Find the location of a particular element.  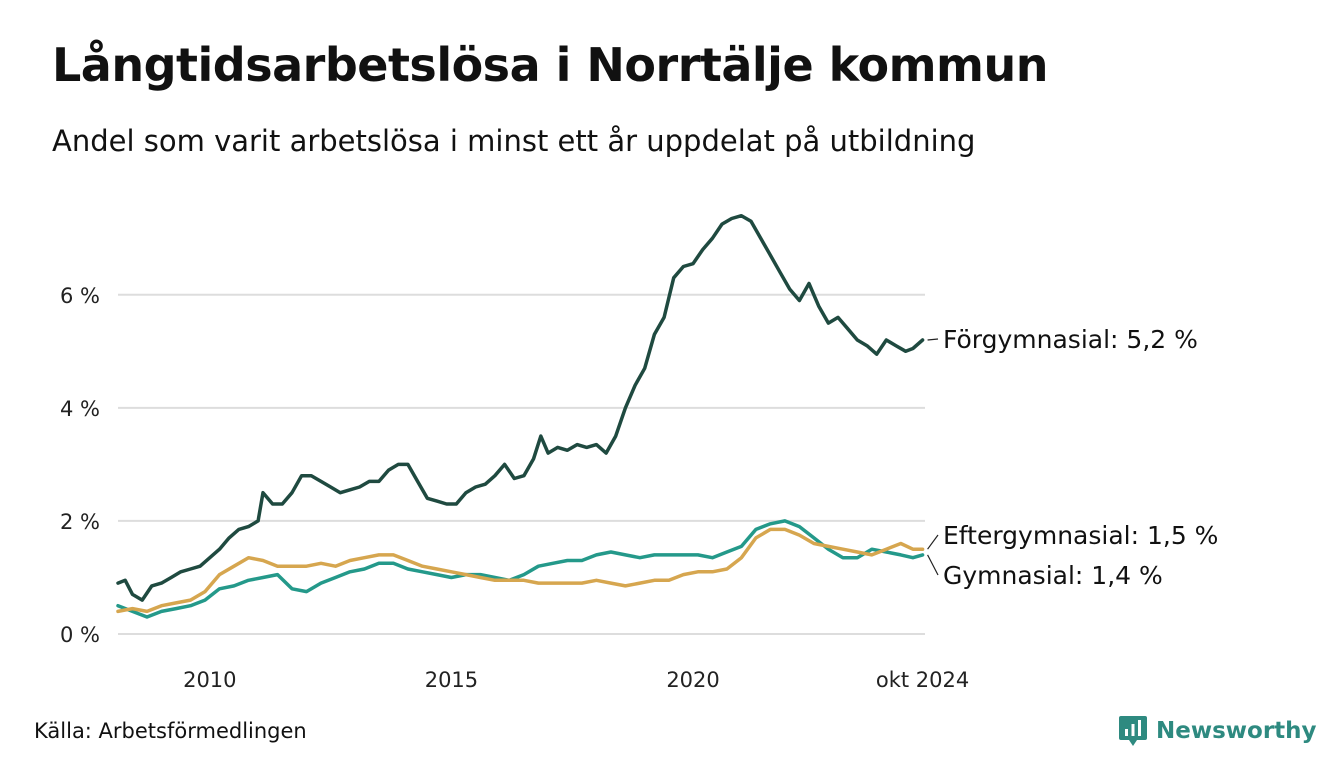

y-tick-label: 4 % is located at coordinates (80, 409).